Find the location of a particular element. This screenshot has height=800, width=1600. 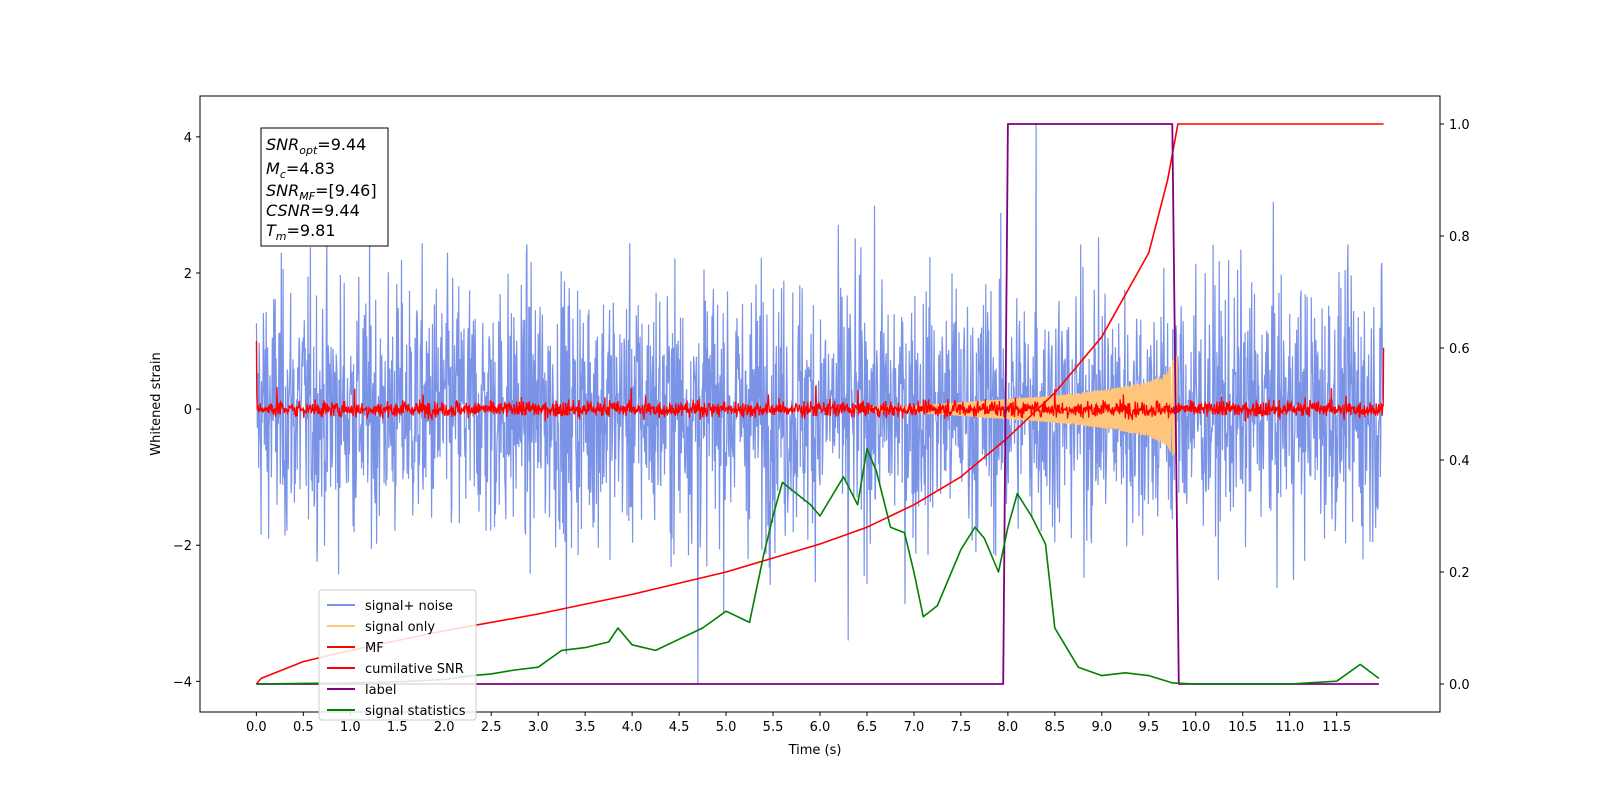

y2-tick-label: 1.0 is located at coordinates (1459, 125).